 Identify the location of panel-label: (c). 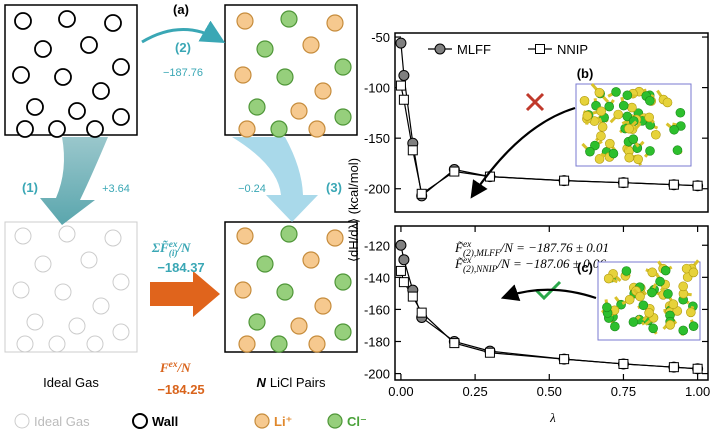
(585, 267).